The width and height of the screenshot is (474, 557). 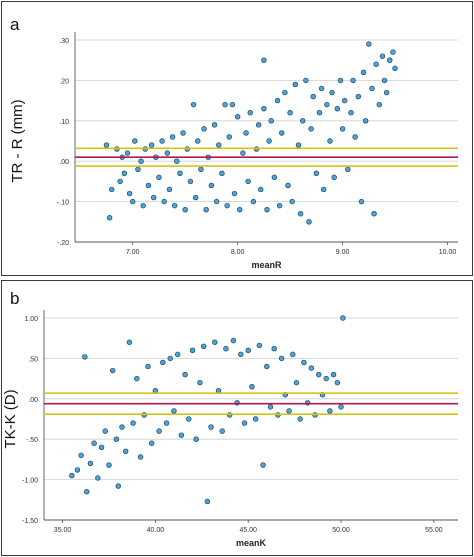 What do you see at coordinates (238, 252) in the screenshot?
I see `chart-a-x-tick-label: 8.00` at bounding box center [238, 252].